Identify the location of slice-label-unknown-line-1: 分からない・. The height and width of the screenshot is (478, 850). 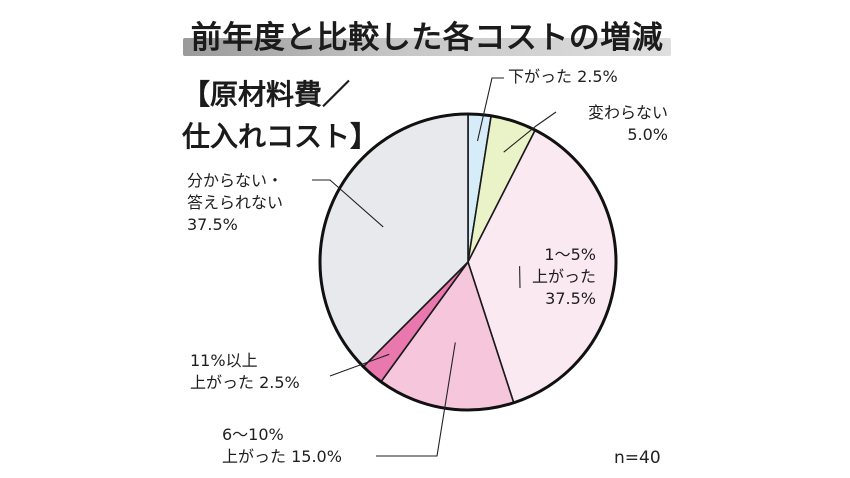
(235, 180).